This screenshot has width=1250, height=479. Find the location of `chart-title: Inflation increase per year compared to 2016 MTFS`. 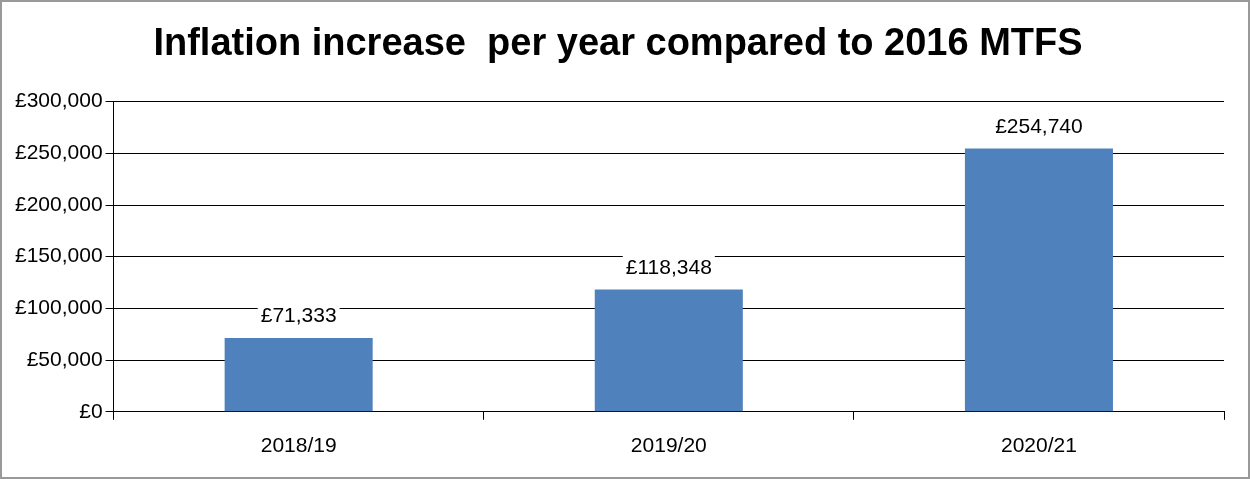

chart-title: Inflation increase per year compared to 2016 MTFS is located at coordinates (618, 42).